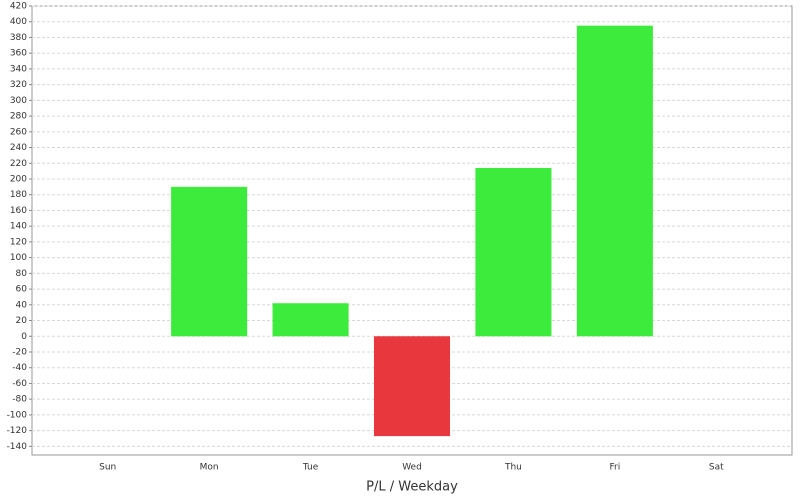 The width and height of the screenshot is (800, 500). What do you see at coordinates (17, 447) in the screenshot?
I see `y-tick-label: -140` at bounding box center [17, 447].